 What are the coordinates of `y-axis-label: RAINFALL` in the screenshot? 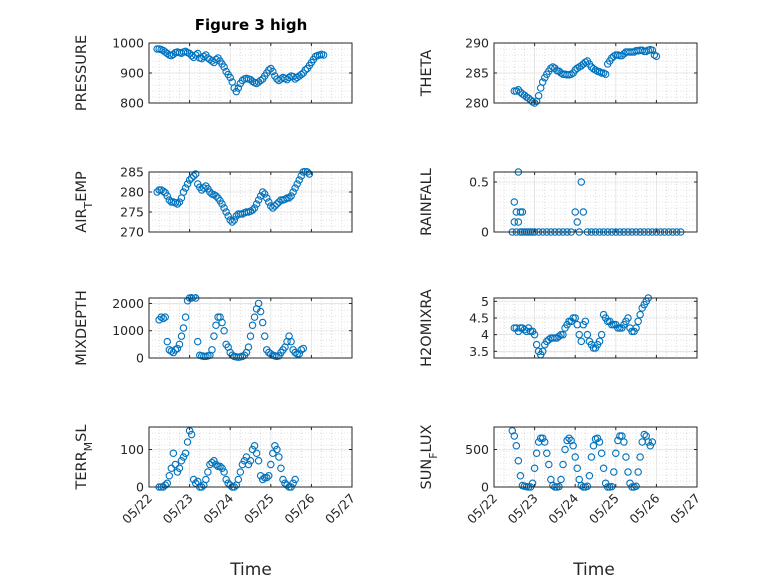 It's located at (427, 202).